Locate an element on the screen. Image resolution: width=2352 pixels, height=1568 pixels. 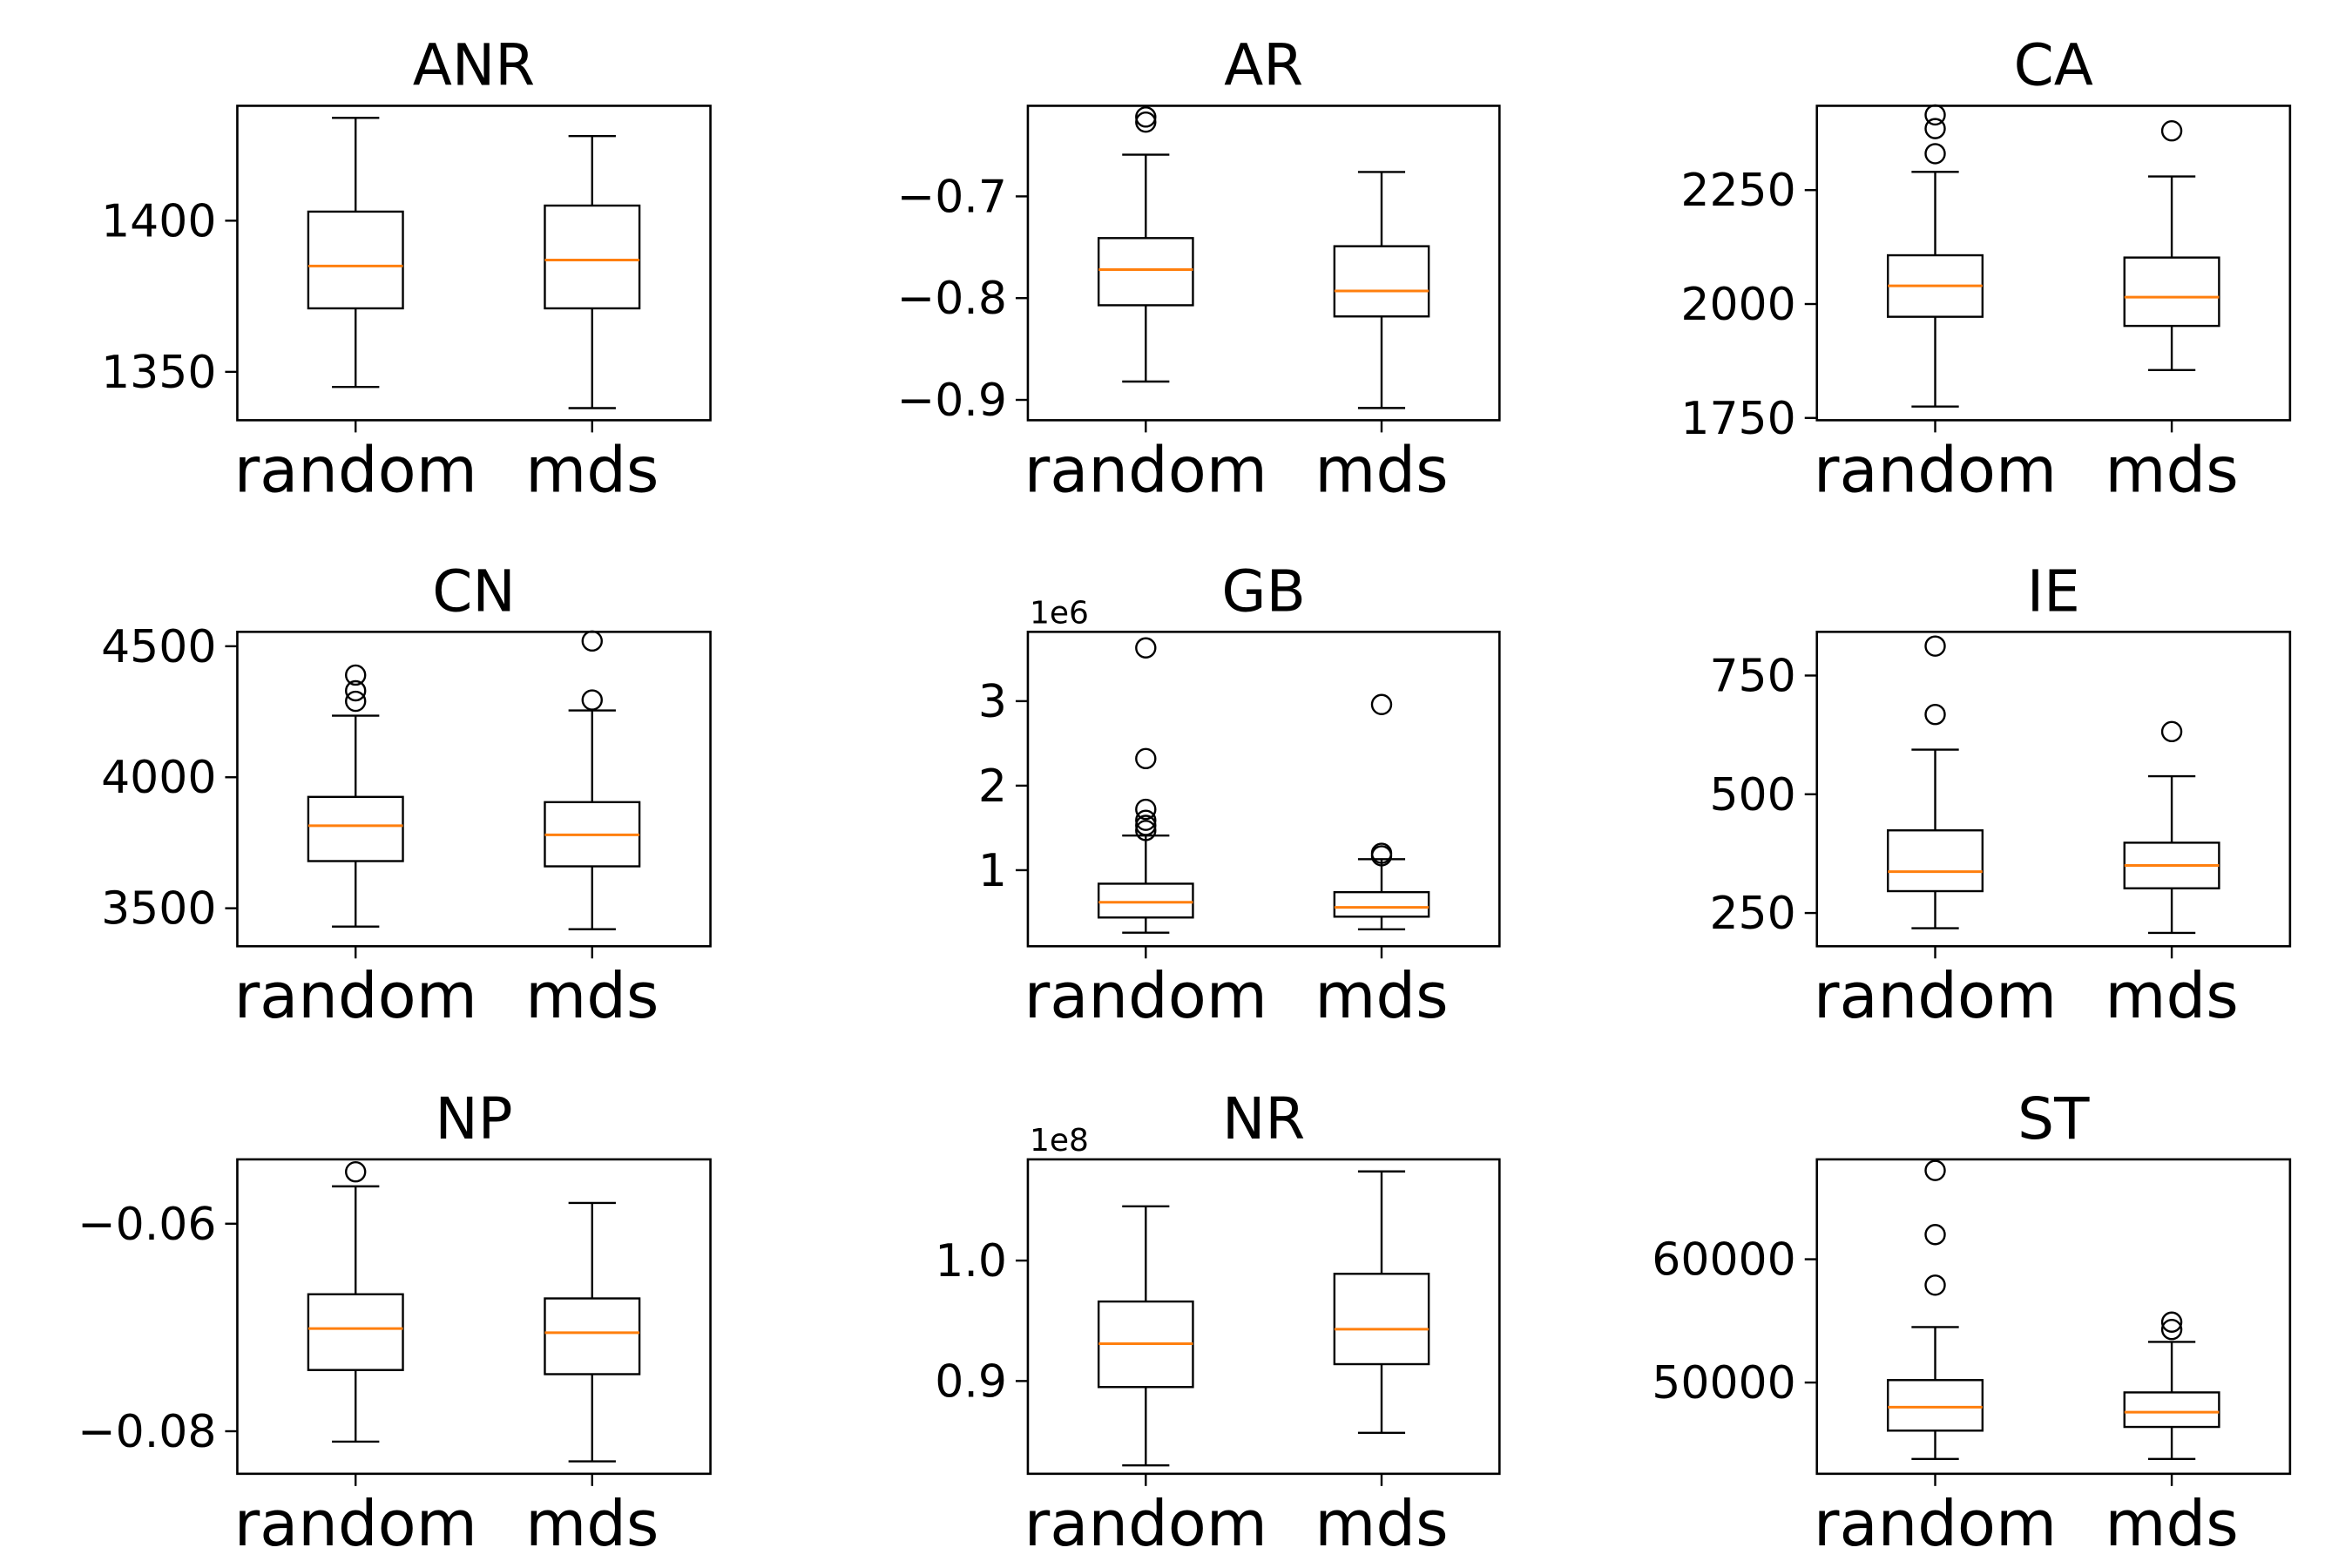
subplot-ar: AR −0.9 −0.8 −0.7 random mds is located at coordinates (1199, 268).